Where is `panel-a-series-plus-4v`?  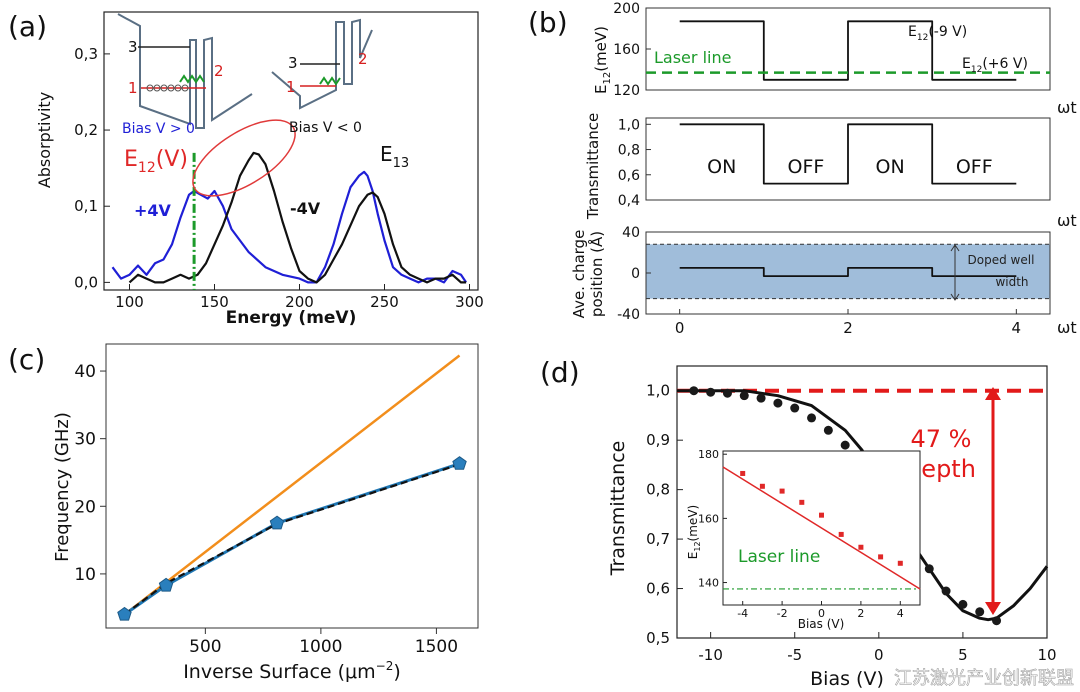
panel-a-series-plus-4v is located at coordinates (289, 227).